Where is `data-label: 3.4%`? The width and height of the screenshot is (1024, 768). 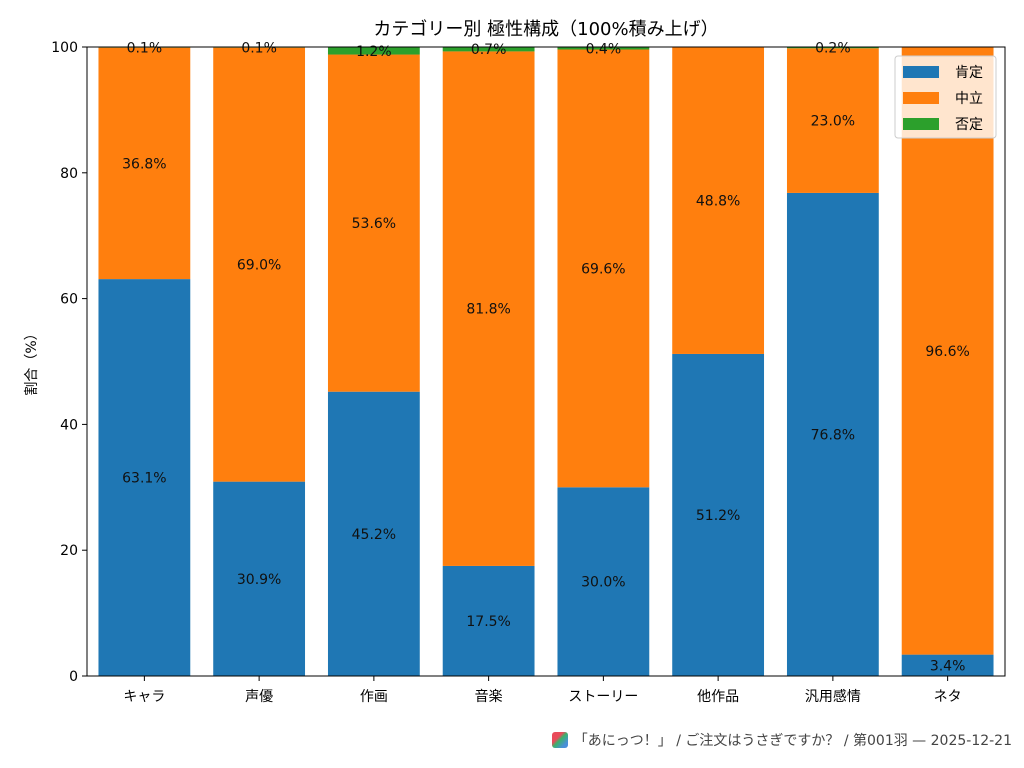
data-label: 3.4% is located at coordinates (948, 666).